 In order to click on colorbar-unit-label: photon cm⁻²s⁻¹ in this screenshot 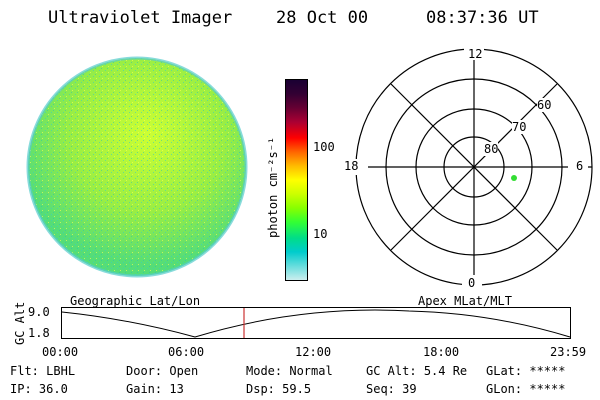, I will do `click(273, 187)`.